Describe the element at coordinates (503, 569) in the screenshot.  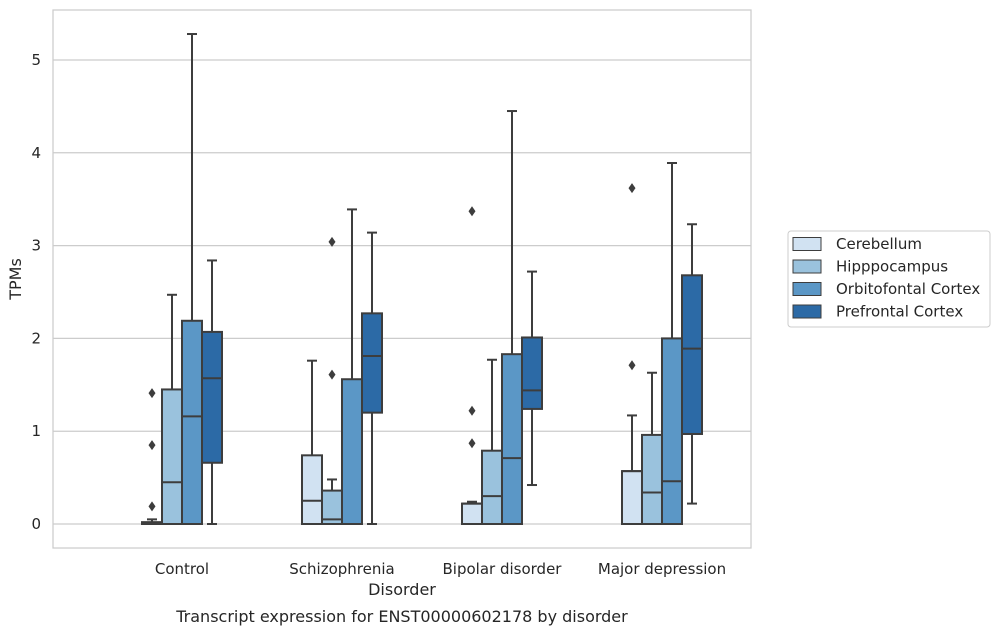
I see `x-tick-label: Bipolar disorder` at that location.